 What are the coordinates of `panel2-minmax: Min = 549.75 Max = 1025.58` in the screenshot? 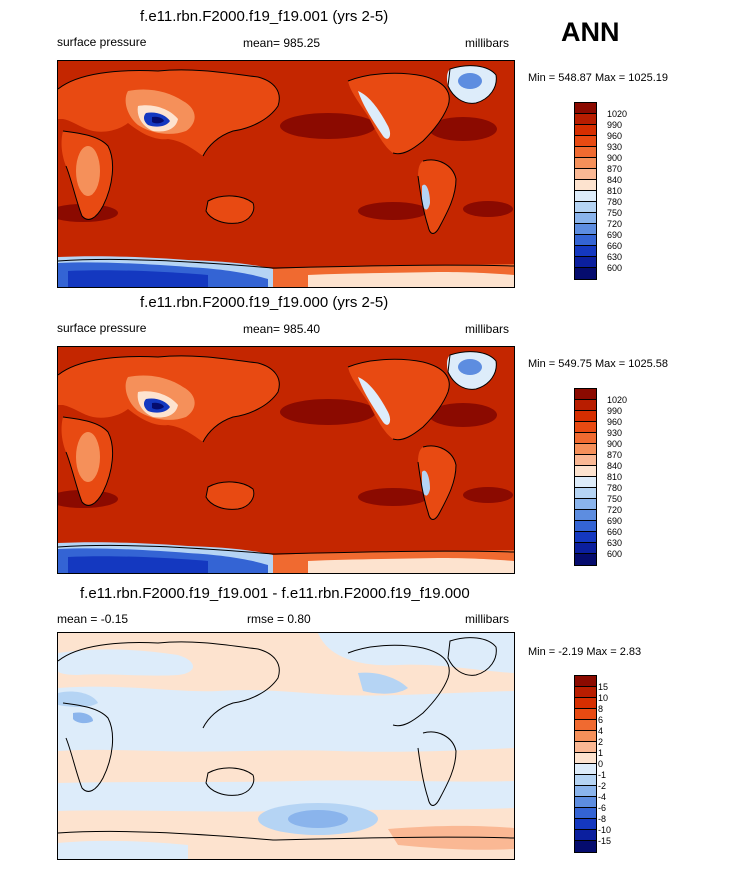 It's located at (598, 364).